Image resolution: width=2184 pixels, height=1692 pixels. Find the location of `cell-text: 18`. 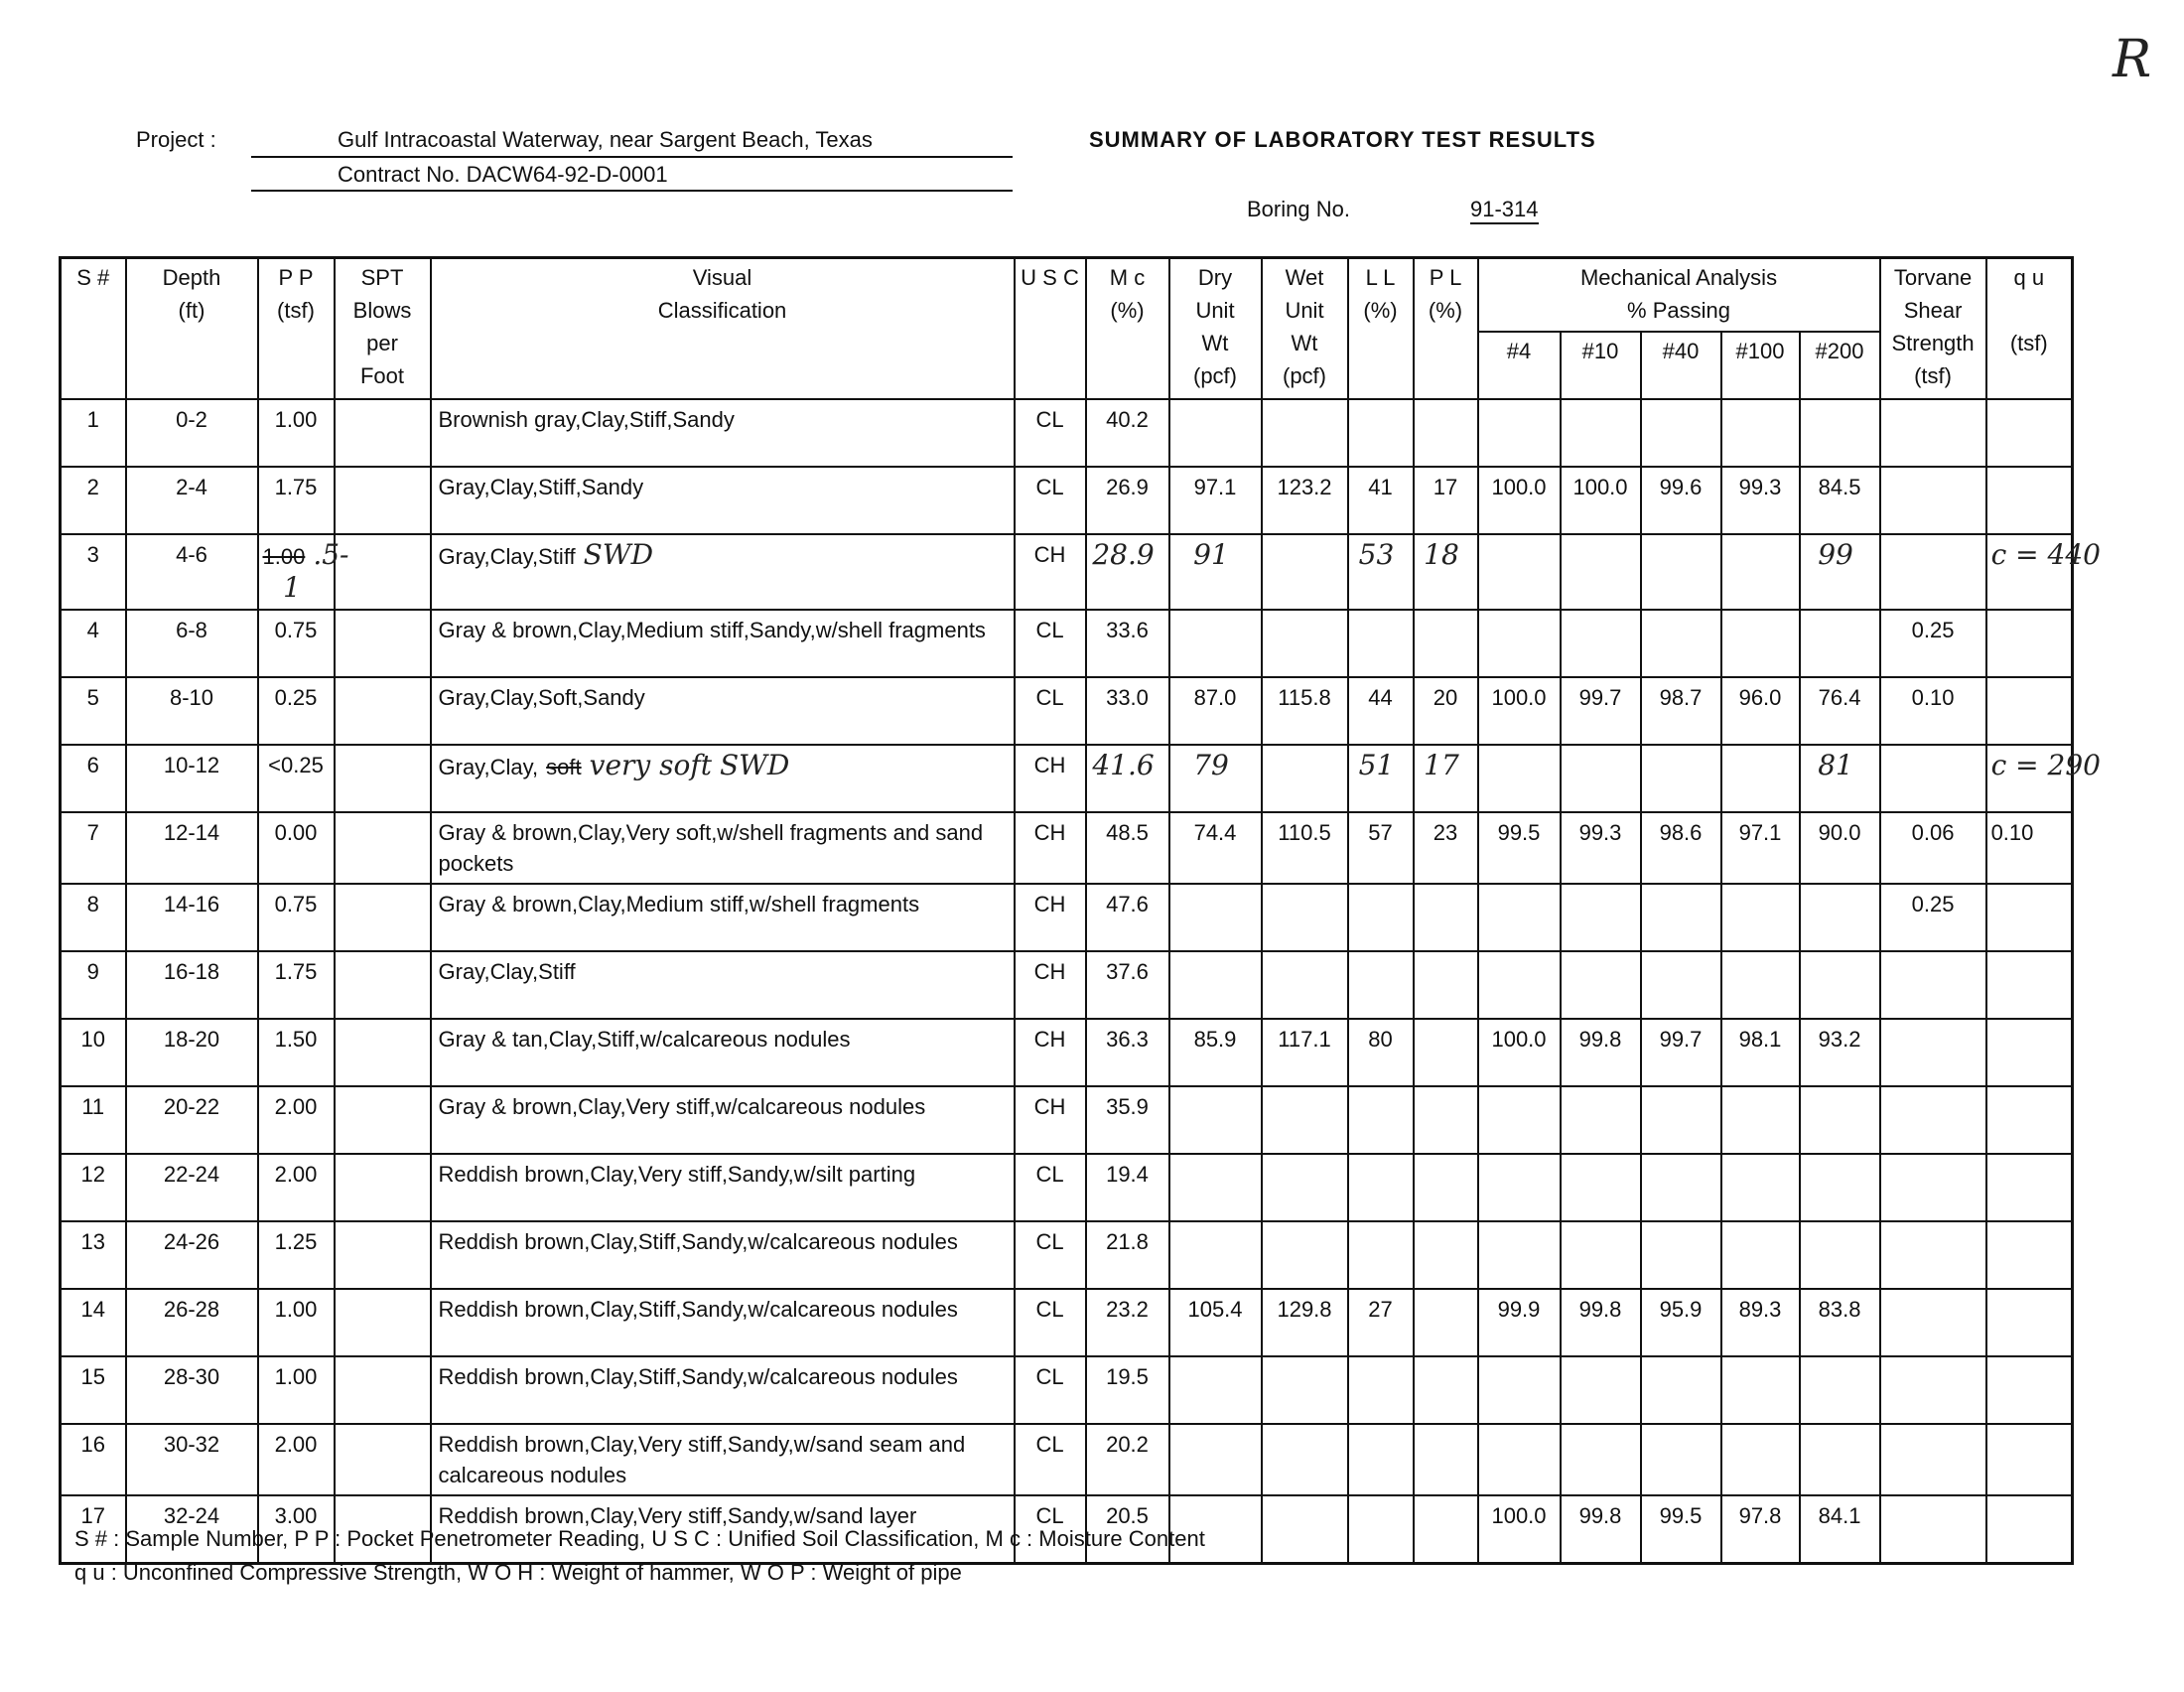

cell-text: 18 is located at coordinates (1441, 554).